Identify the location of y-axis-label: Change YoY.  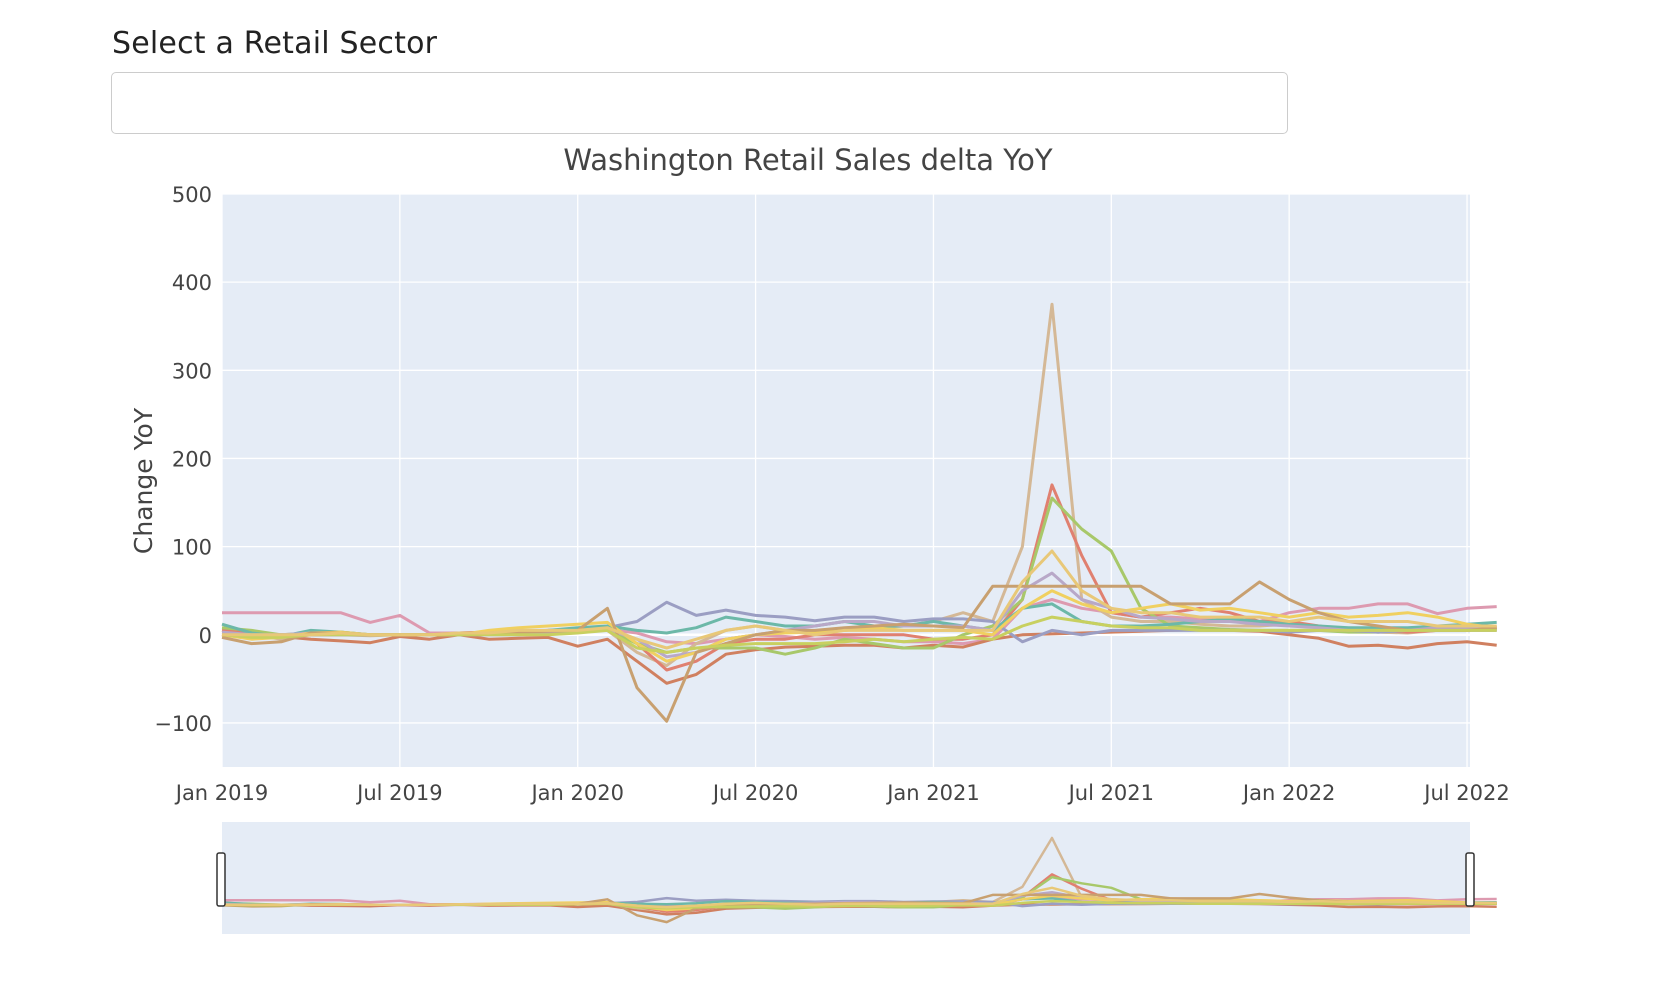
(143, 480).